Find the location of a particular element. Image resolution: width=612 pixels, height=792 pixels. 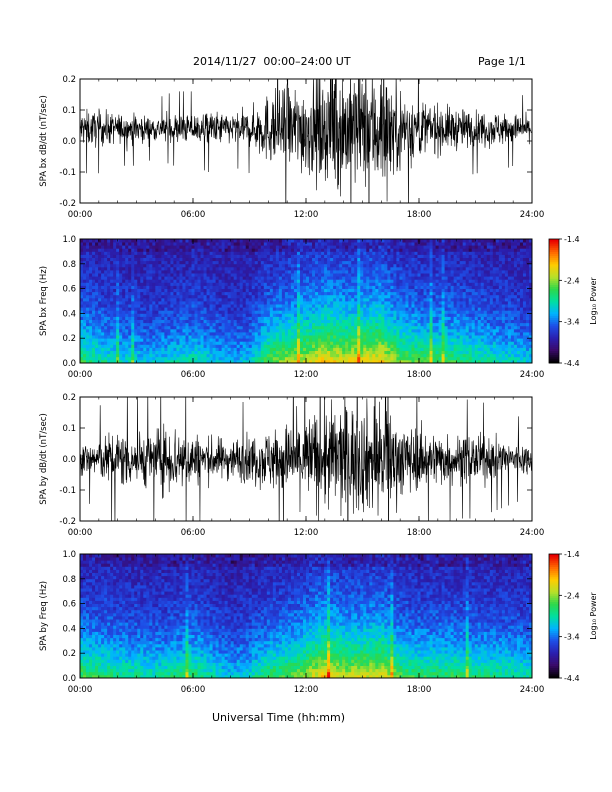

y-axis-label: SPA by dB/dt (nT/sec) is located at coordinates (44, 459).